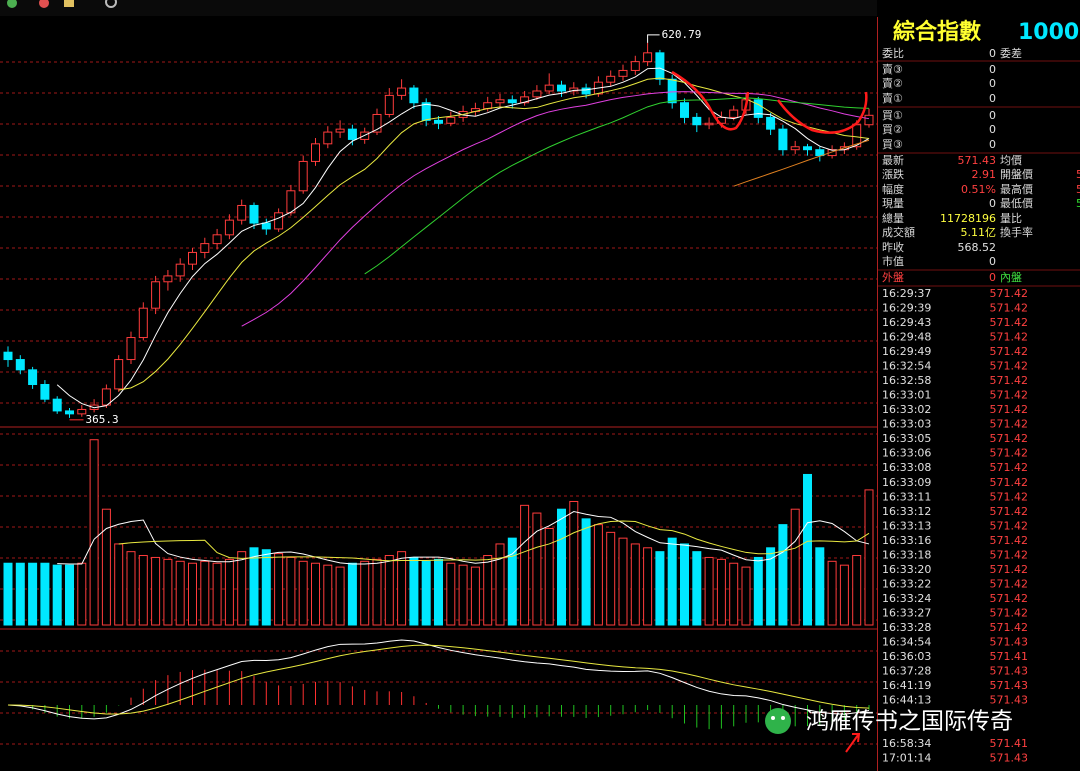  I want to click on tick-price: 571.43, so click(1009, 758).